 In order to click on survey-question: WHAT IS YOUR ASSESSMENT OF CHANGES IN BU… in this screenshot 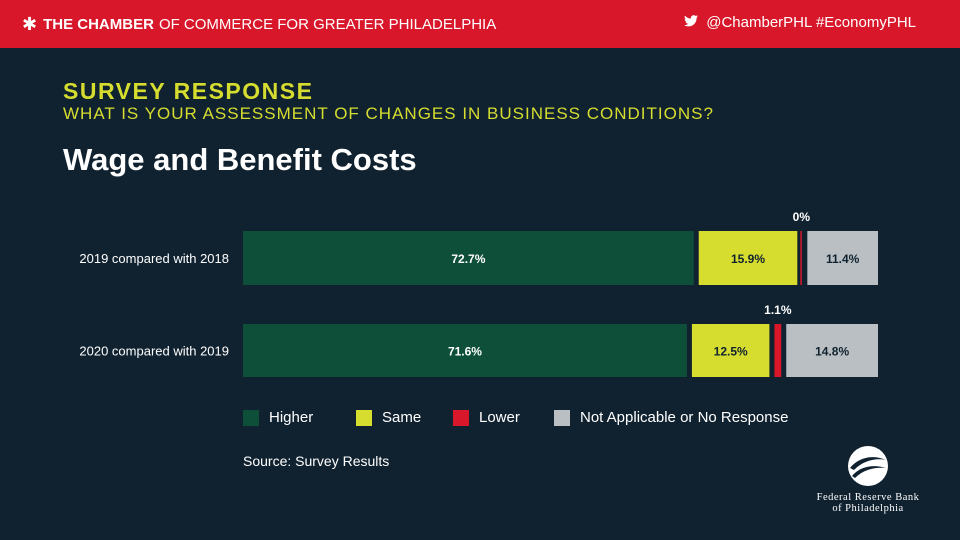, I will do `click(388, 113)`.